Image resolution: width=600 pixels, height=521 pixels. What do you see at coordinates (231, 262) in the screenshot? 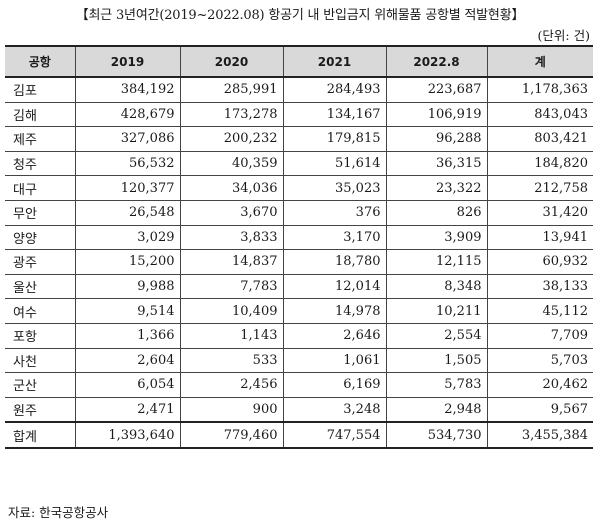
I see `table-cell: 14,837` at bounding box center [231, 262].